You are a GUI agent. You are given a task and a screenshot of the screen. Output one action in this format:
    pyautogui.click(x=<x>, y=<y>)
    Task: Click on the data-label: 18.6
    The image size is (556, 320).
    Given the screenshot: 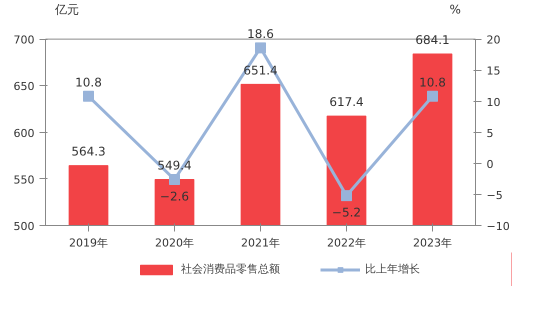 What is the action you would take?
    pyautogui.click(x=260, y=33)
    